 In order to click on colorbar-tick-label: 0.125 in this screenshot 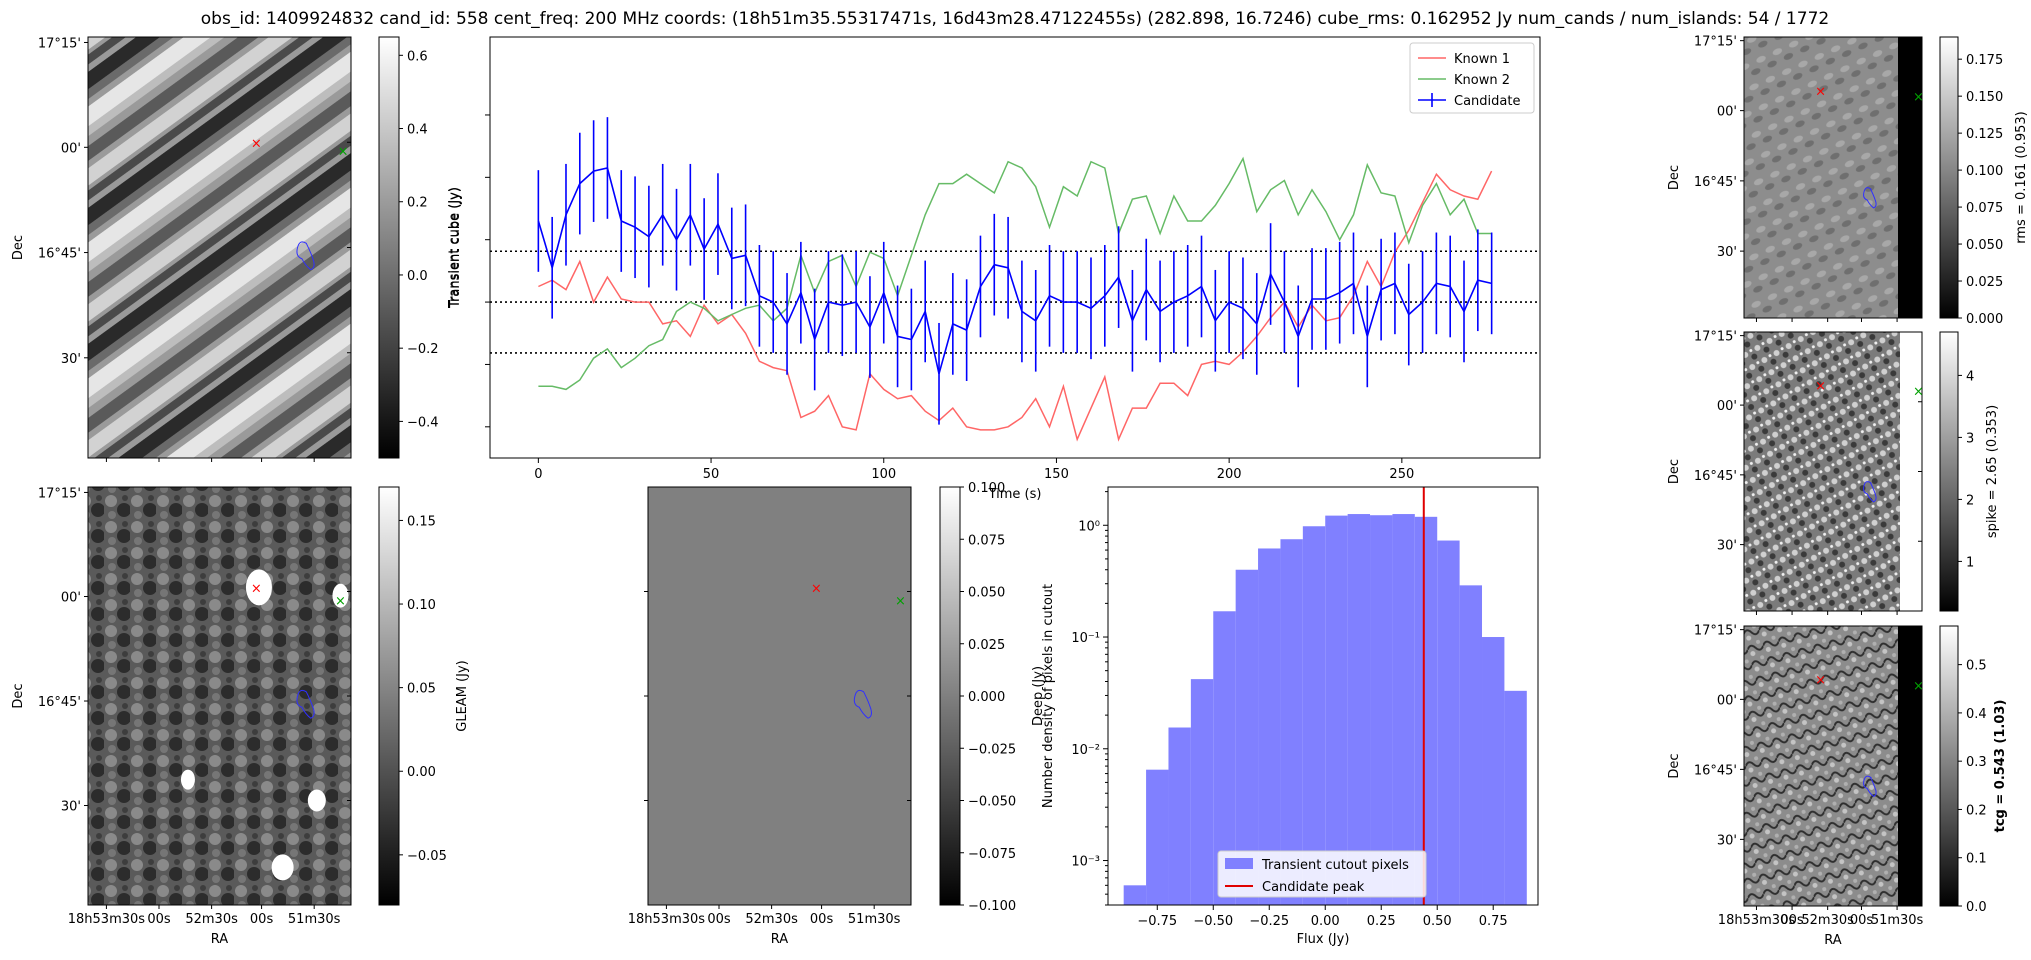, I will do `click(1984, 134)`.